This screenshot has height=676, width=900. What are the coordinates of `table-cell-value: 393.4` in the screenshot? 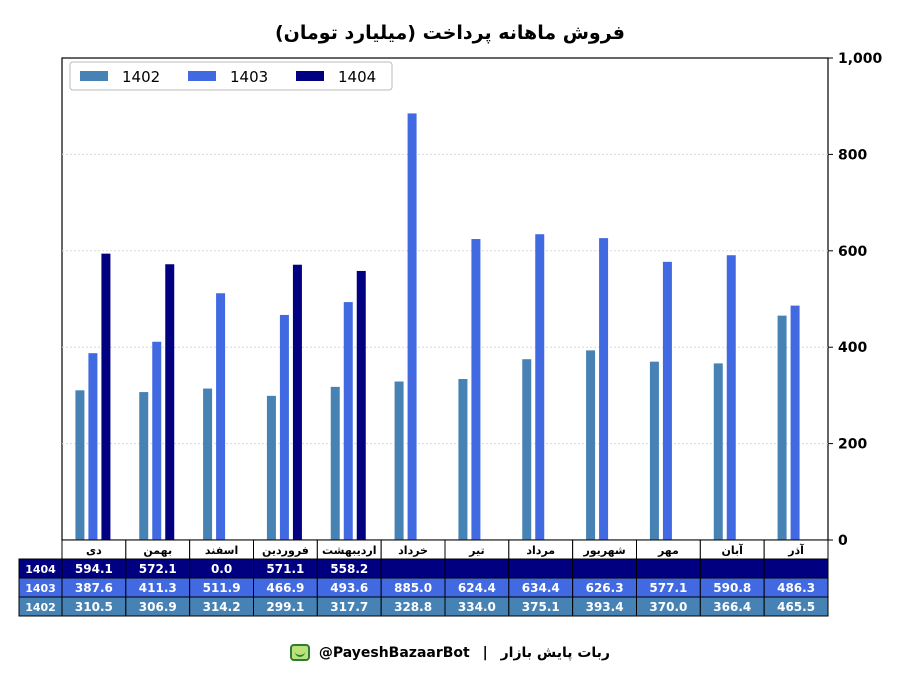 It's located at (605, 607).